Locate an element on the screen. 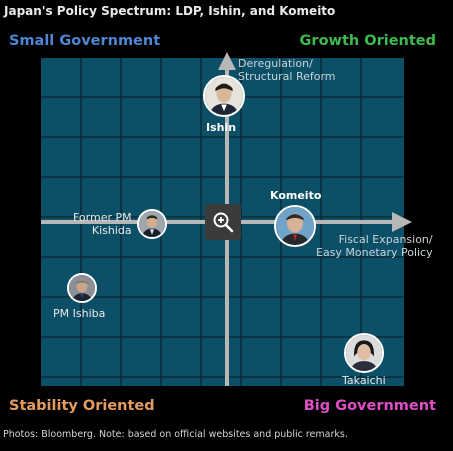  corner-label-growth-oriented: Growth Oriented is located at coordinates (367, 41).